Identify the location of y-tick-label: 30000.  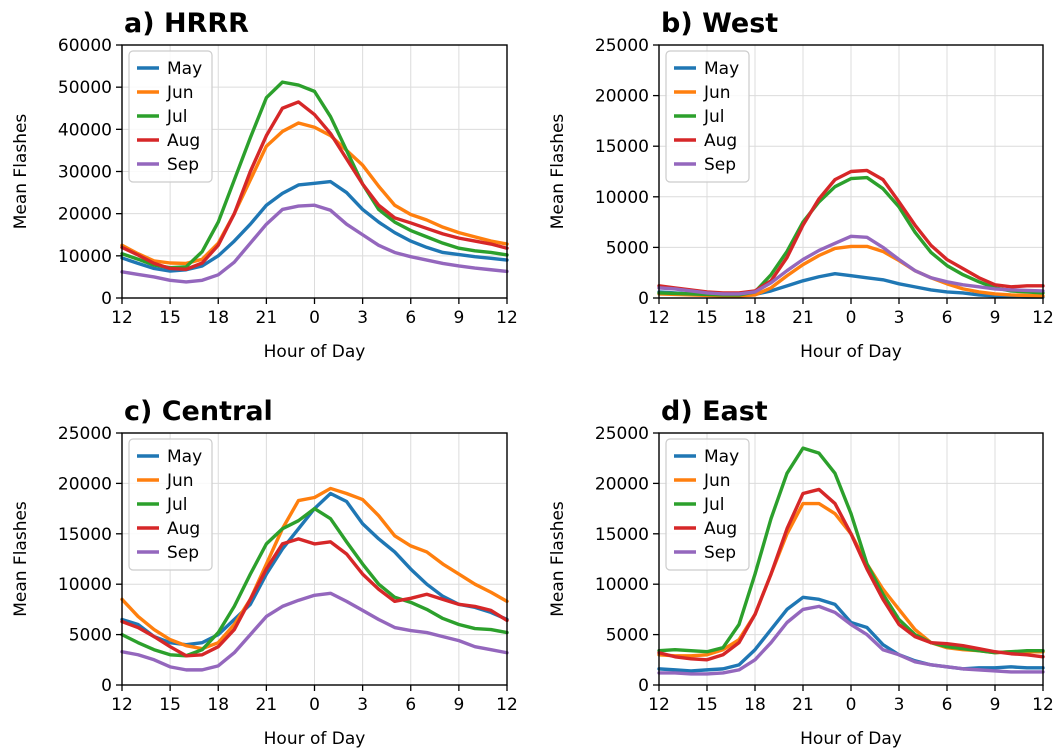
(85, 173).